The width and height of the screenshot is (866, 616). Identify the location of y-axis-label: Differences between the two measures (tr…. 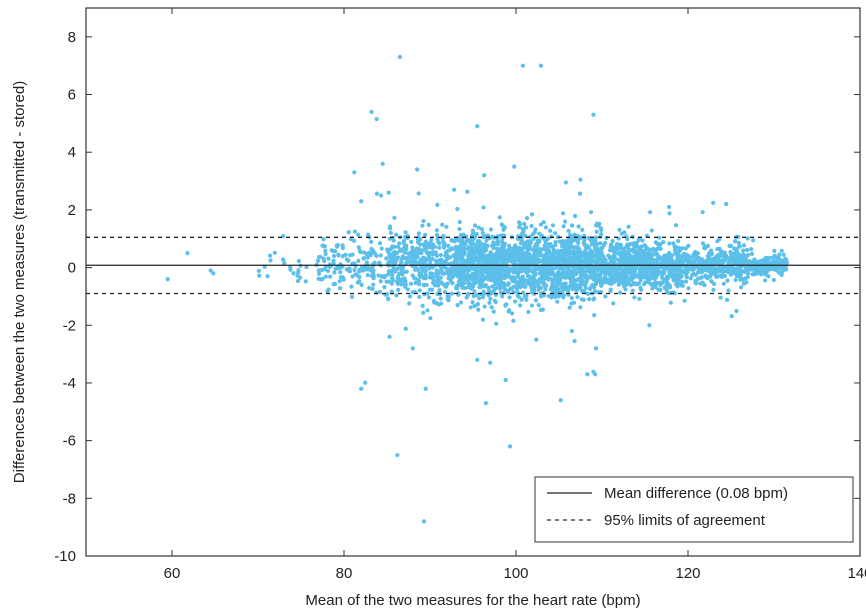
(19, 282).